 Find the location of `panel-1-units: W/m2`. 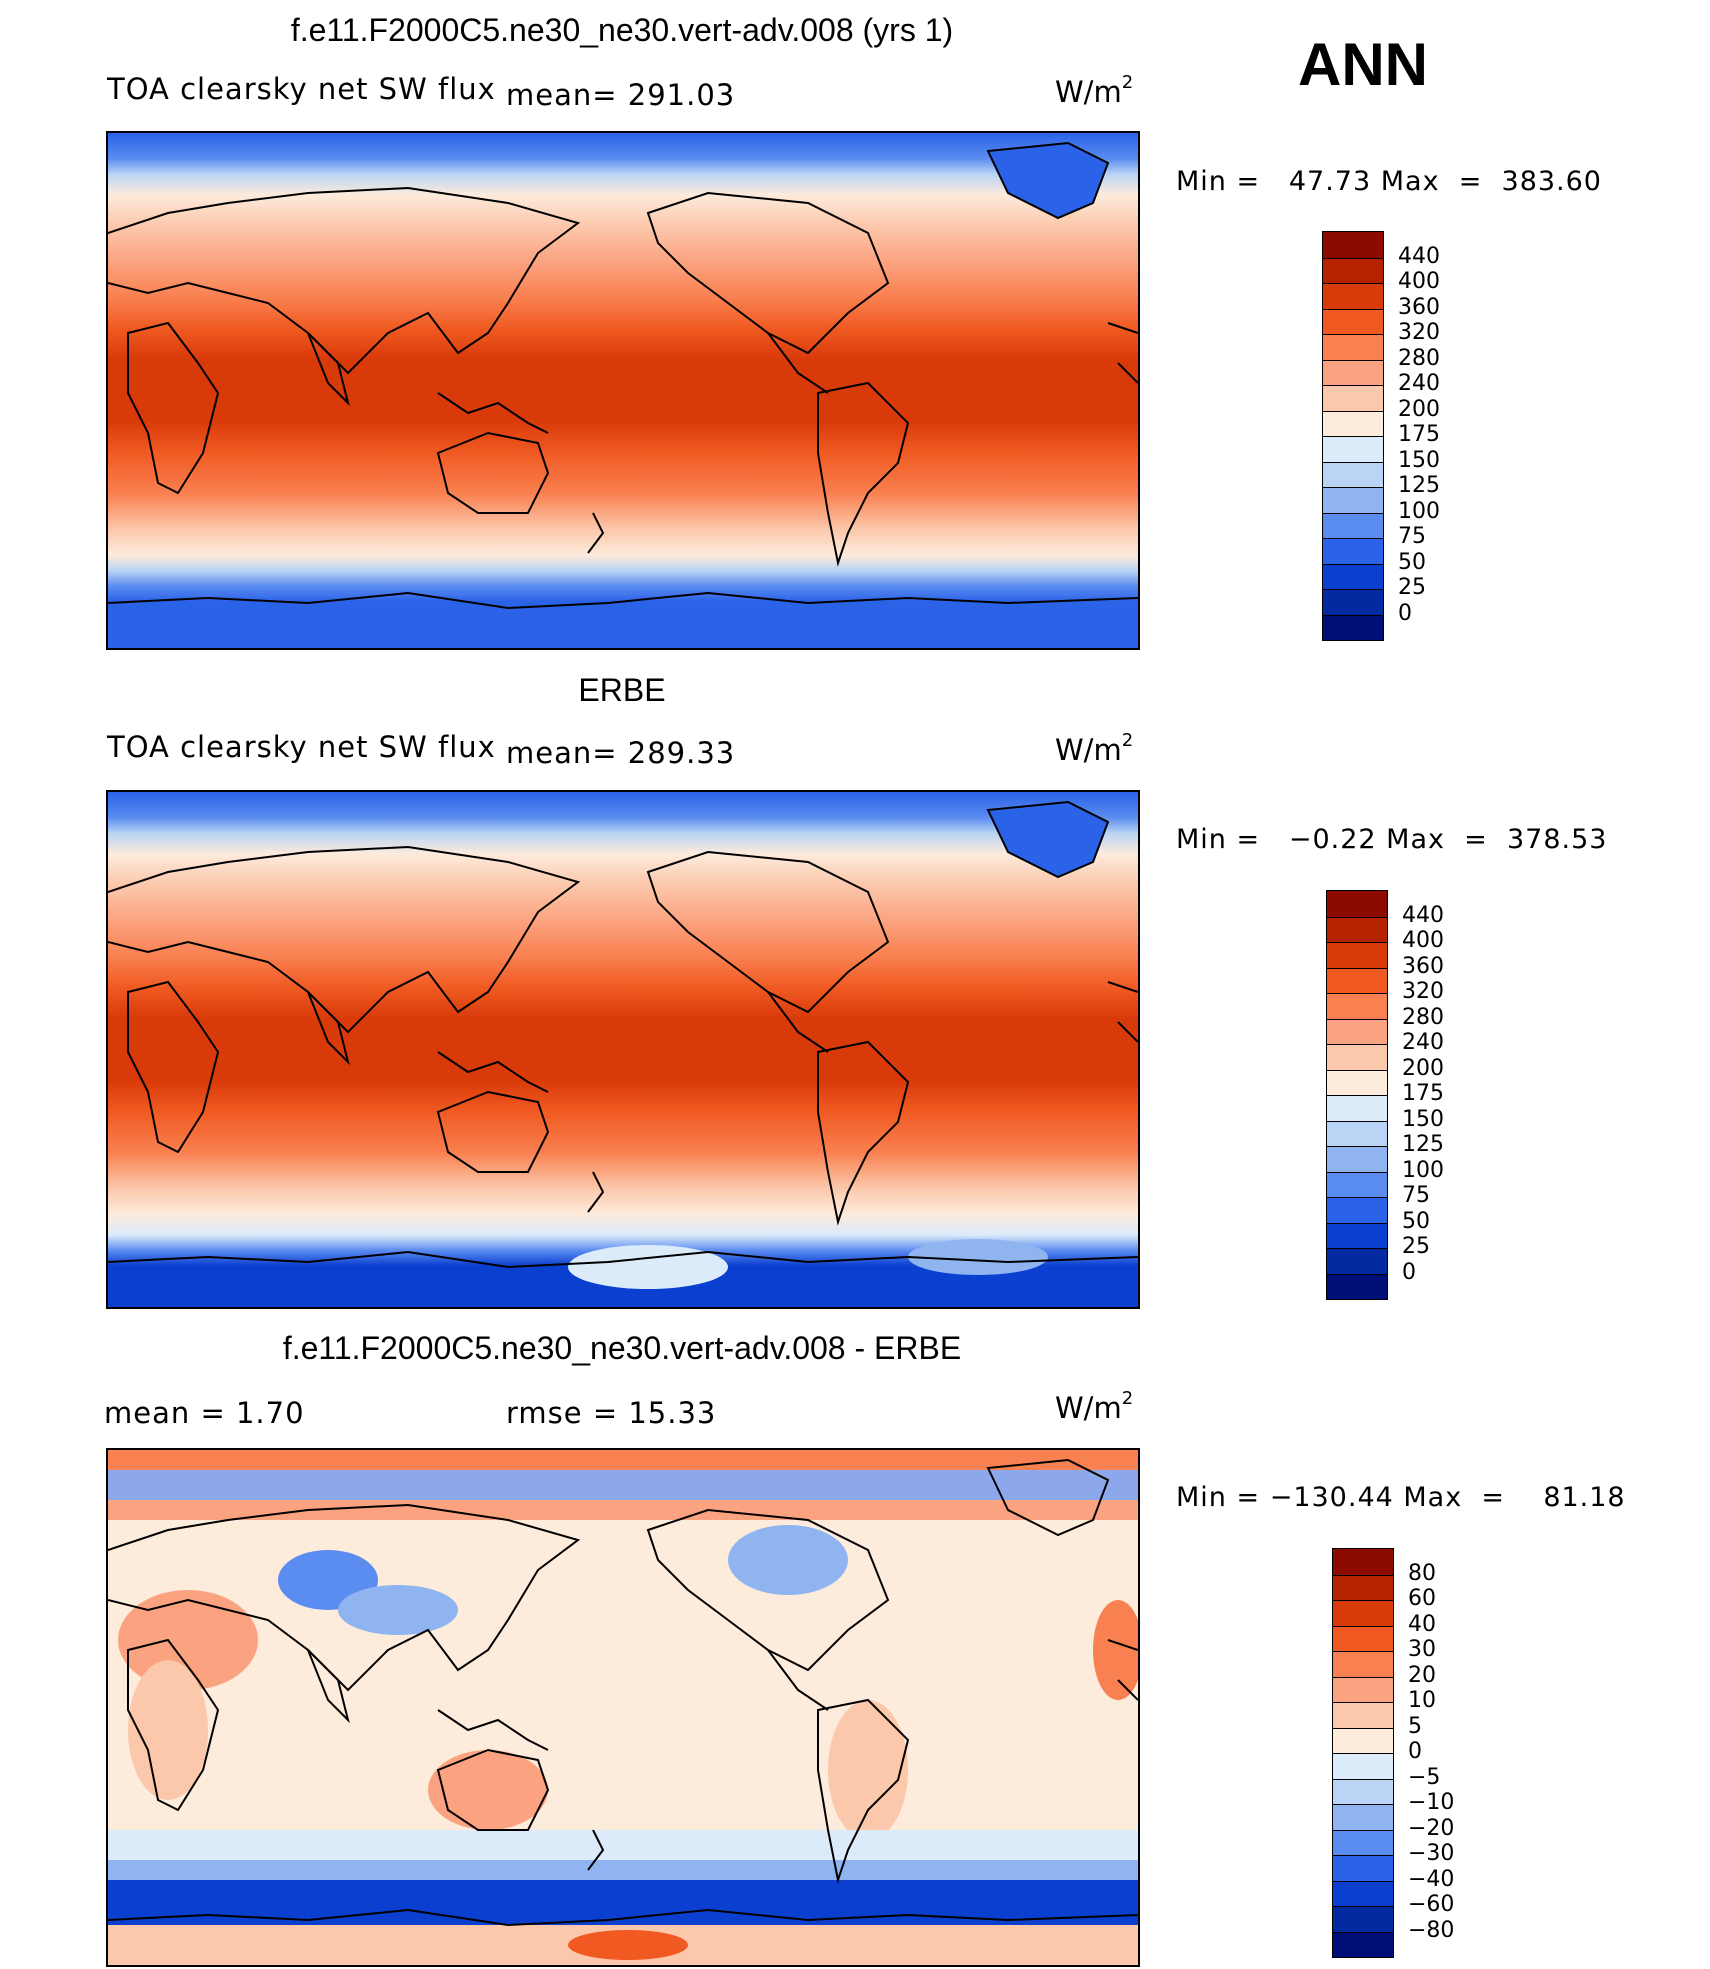

panel-1-units: W/m2 is located at coordinates (1094, 90).